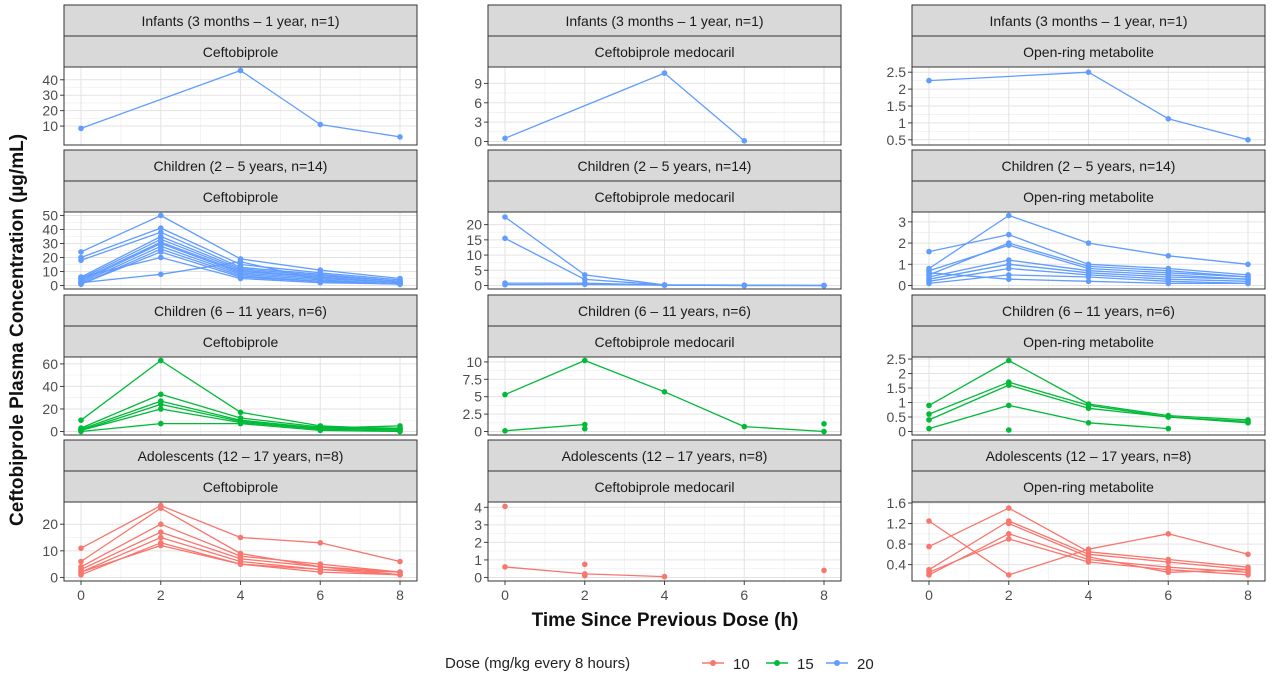  Describe the element at coordinates (241, 166) in the screenshot. I see `strip-label-age-group: Children (2 – 5 years, n=14)` at that location.